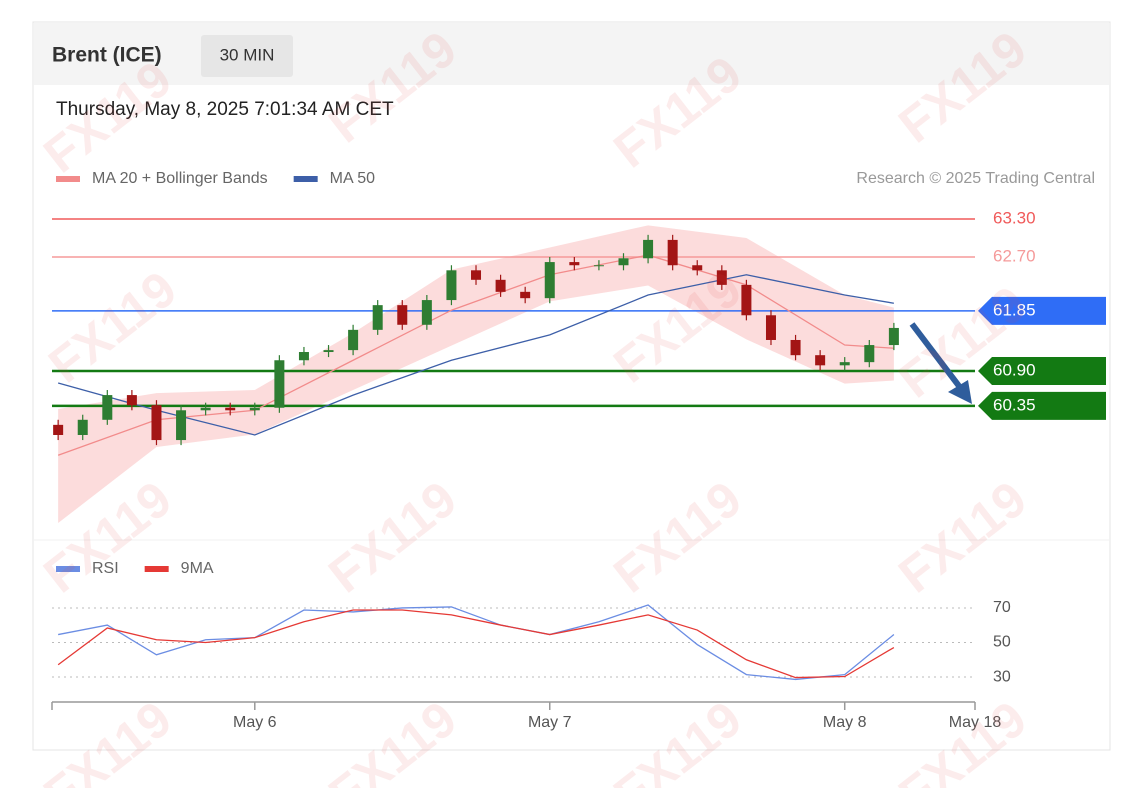 The height and width of the screenshot is (788, 1132). Describe the element at coordinates (105, 568) in the screenshot. I see `legend-label: RSI` at that location.